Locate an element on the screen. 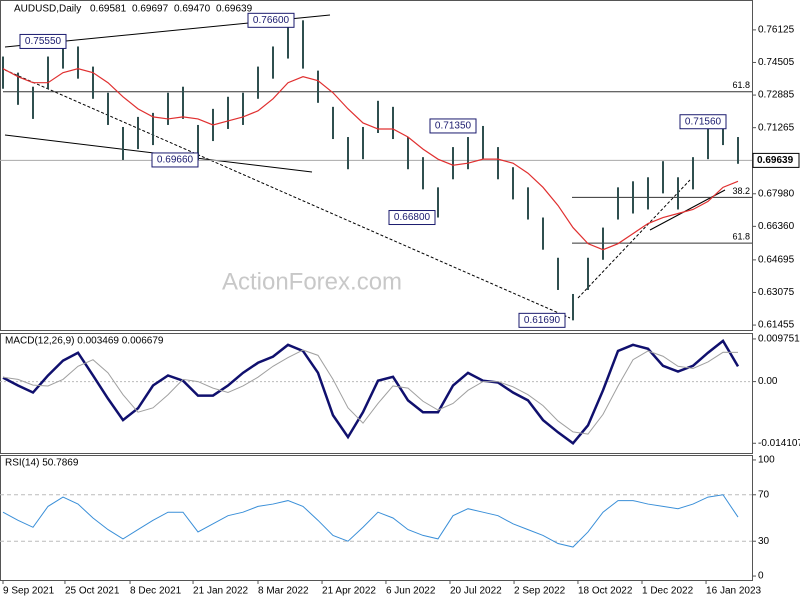 The image size is (800, 600). y-tick-label: 0 is located at coordinates (761, 576).